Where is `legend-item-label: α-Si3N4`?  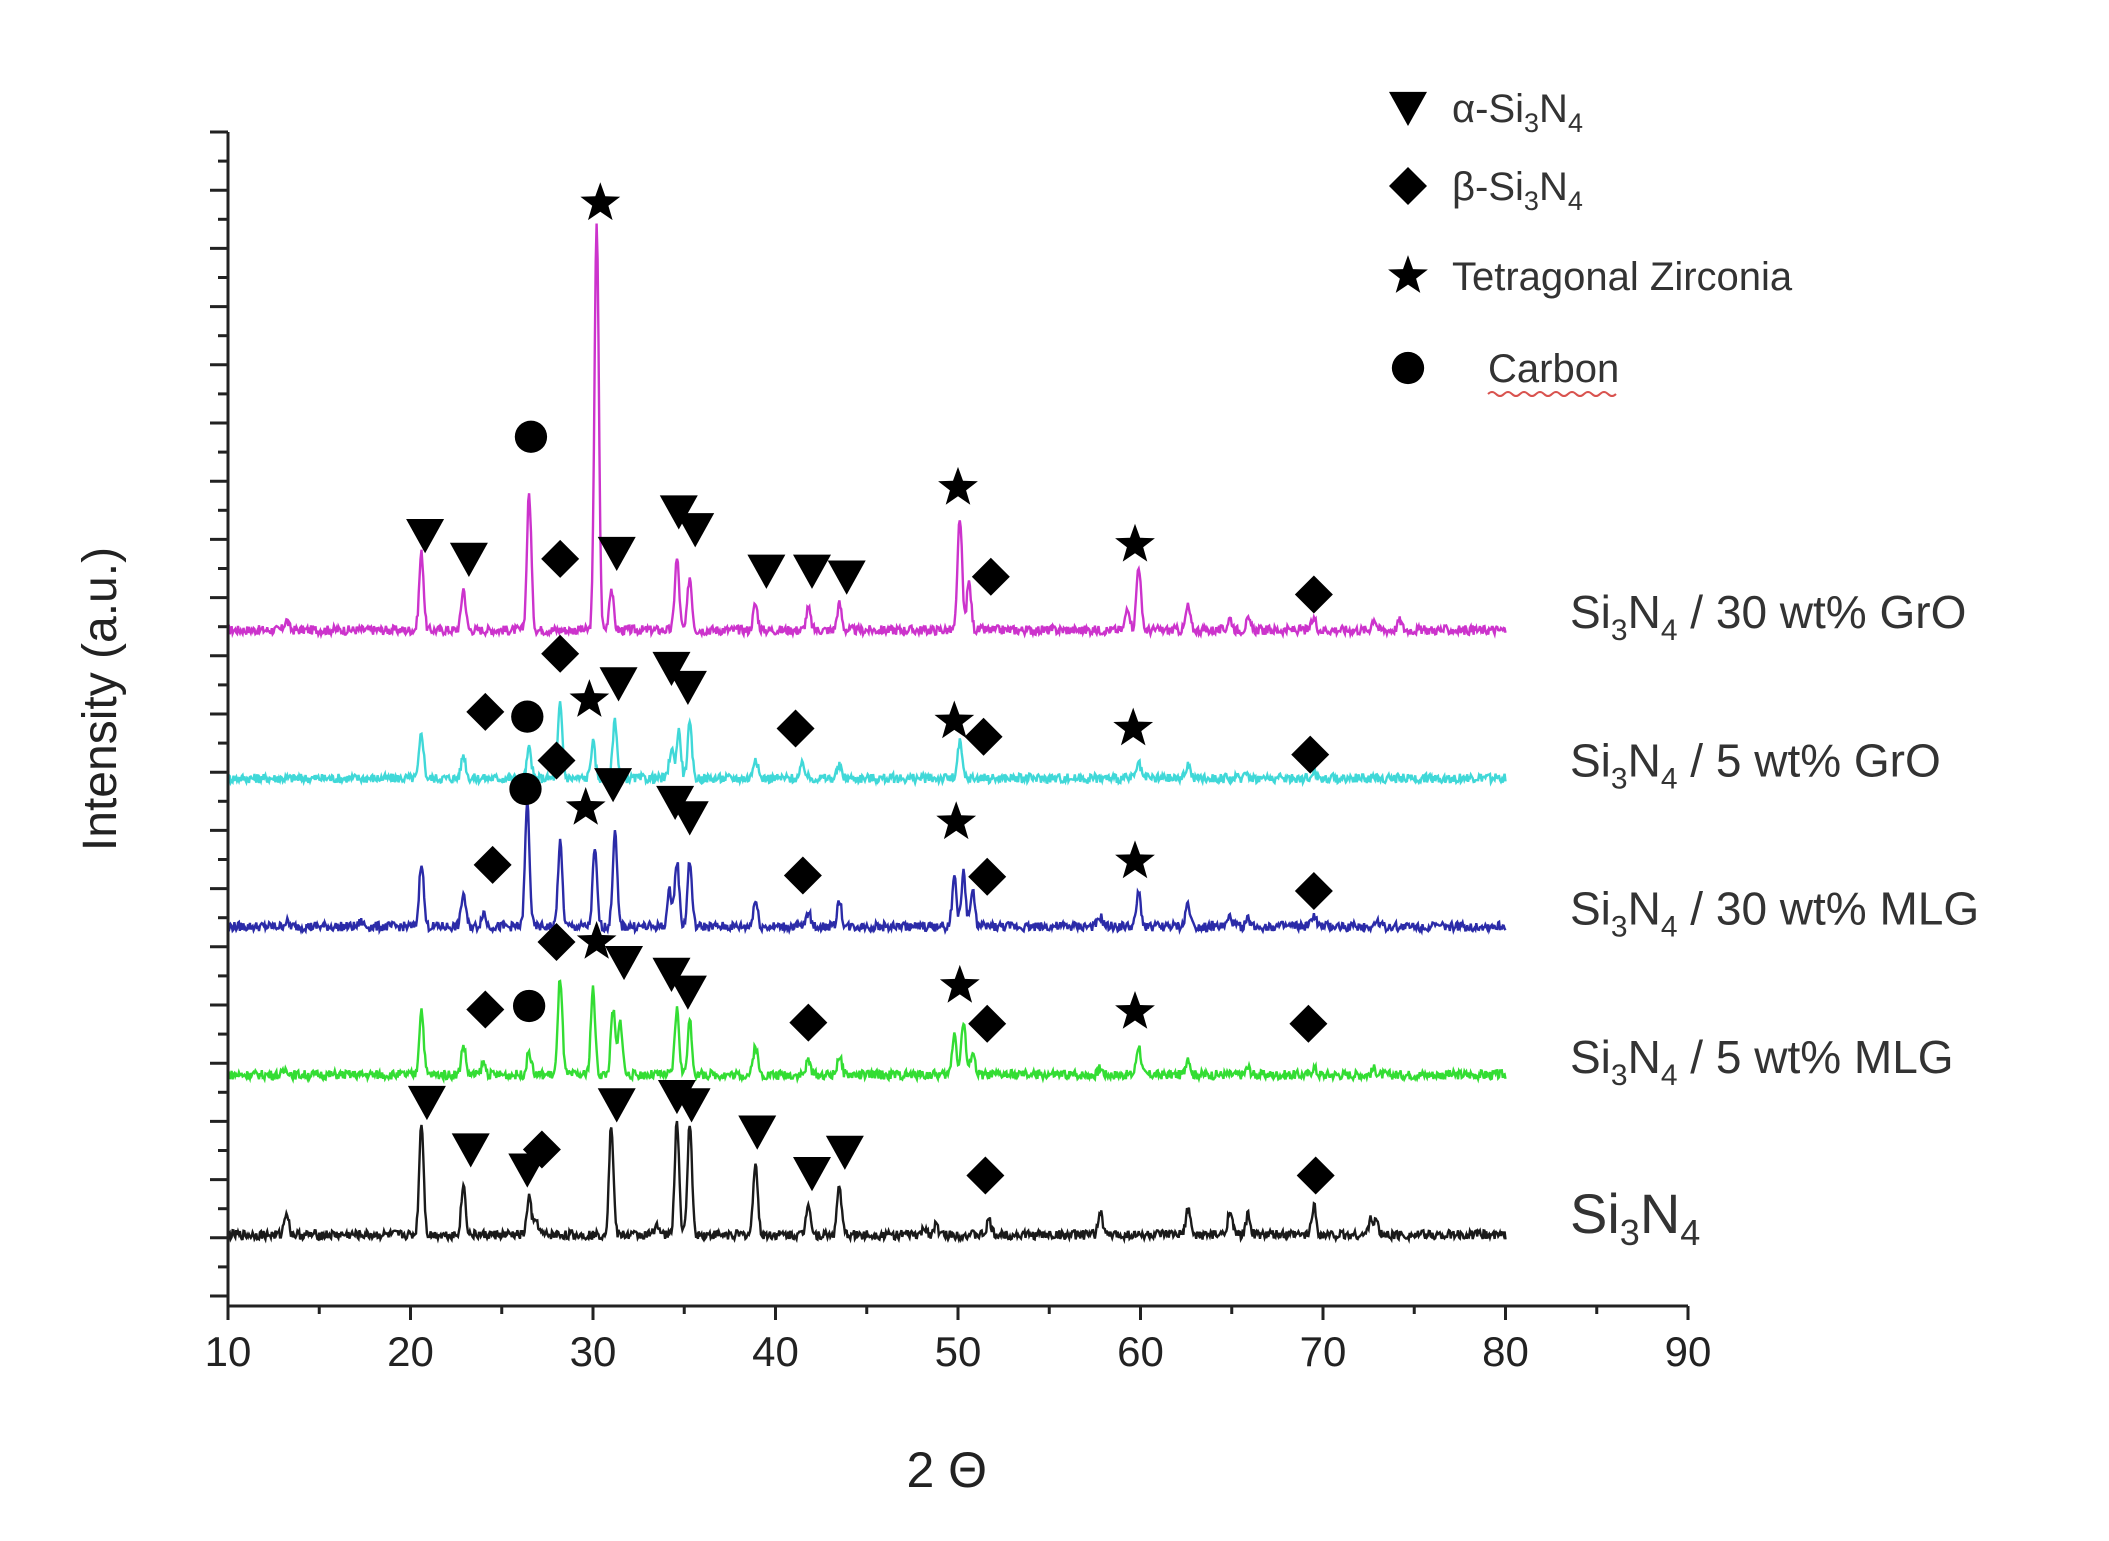
legend-item-label: α-Si3N4 is located at coordinates (1517, 112).